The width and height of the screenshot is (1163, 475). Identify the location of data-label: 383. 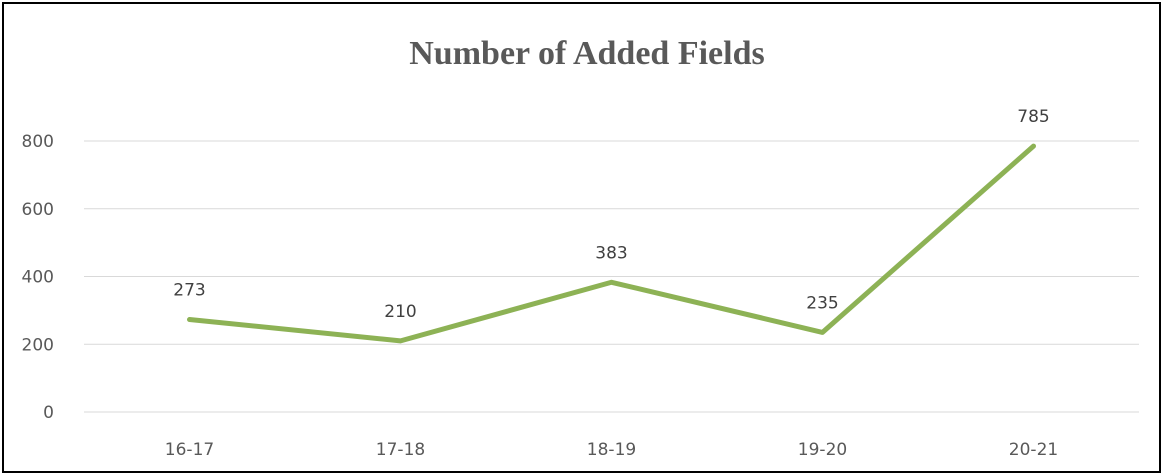
(611, 253).